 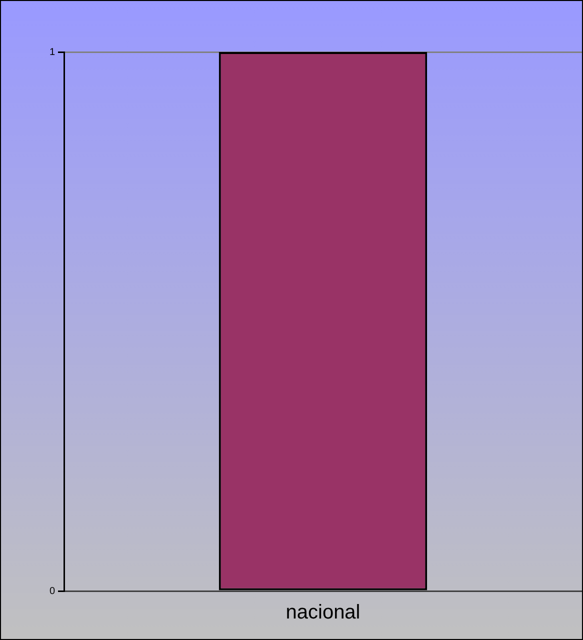 I want to click on y-tick-label: 0, so click(x=52, y=591).